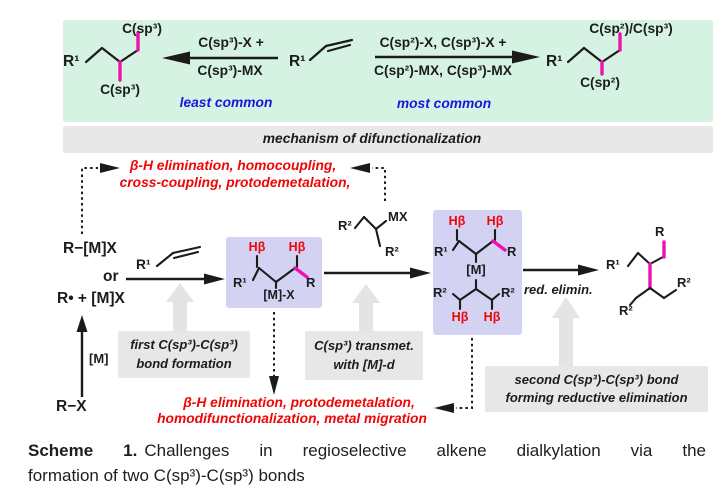 The height and width of the screenshot is (498, 728). What do you see at coordinates (372, 138) in the screenshot?
I see `mechanism-bar-title: mechanism of difunctionalization` at bounding box center [372, 138].